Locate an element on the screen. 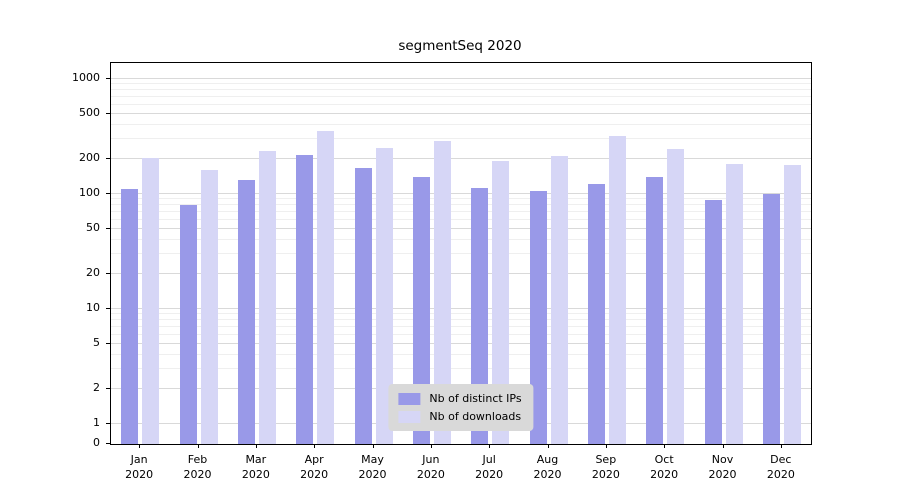 The image size is (900, 500). y-tick-label: 1 is located at coordinates (96, 422).